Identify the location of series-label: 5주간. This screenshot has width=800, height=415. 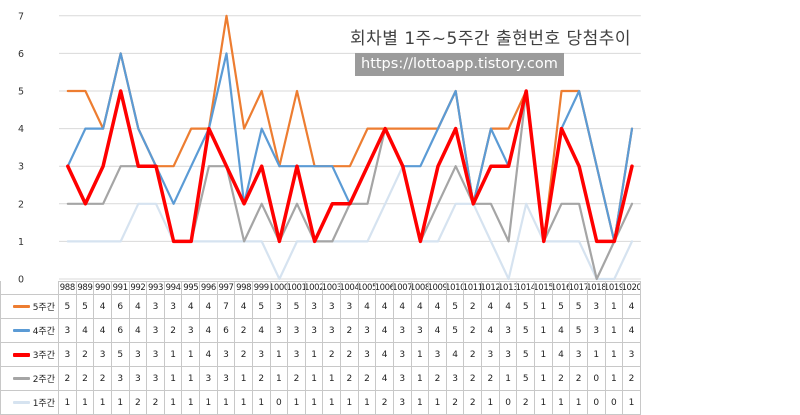
(29, 307).